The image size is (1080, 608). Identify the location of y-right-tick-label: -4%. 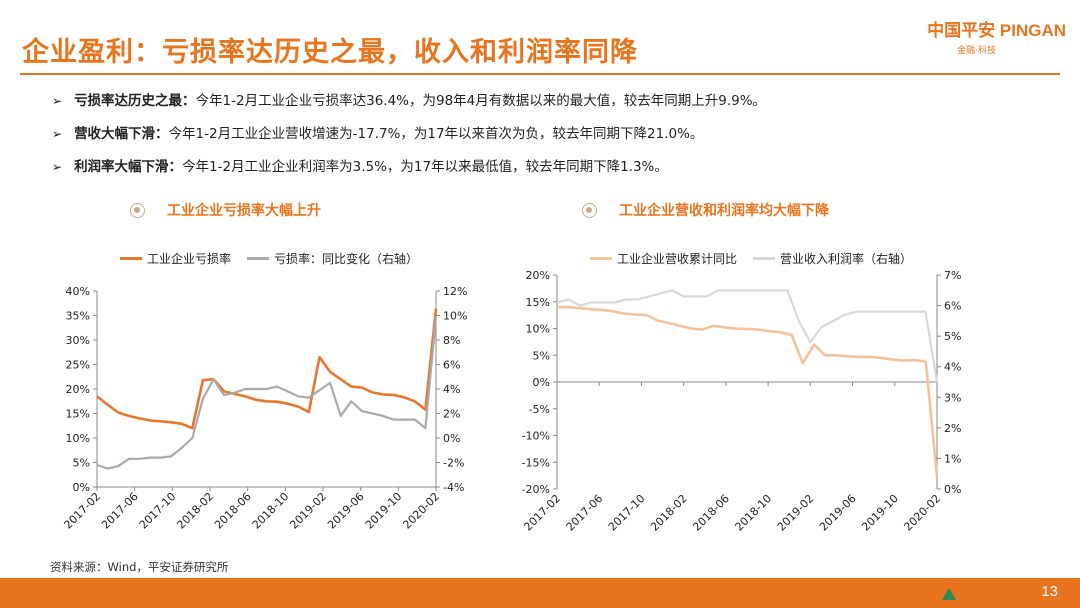
(453, 487).